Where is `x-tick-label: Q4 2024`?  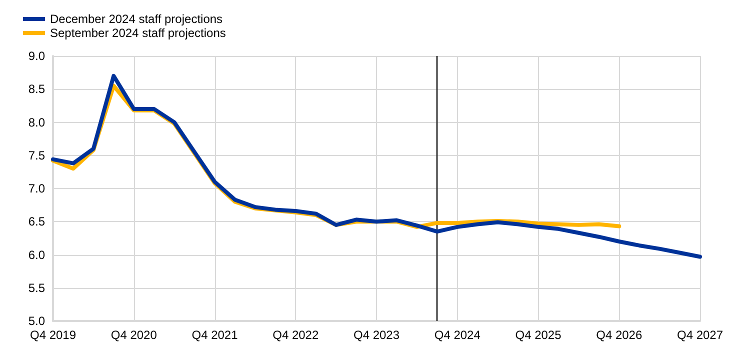 x-tick-label: Q4 2024 is located at coordinates (457, 335).